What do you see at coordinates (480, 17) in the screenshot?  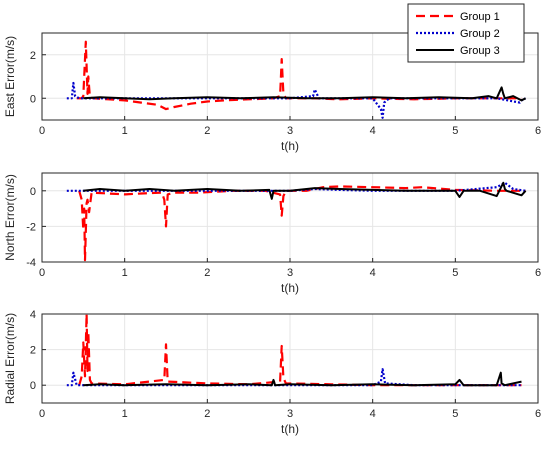 I see `legend-label-group-1: Group 1` at bounding box center [480, 17].